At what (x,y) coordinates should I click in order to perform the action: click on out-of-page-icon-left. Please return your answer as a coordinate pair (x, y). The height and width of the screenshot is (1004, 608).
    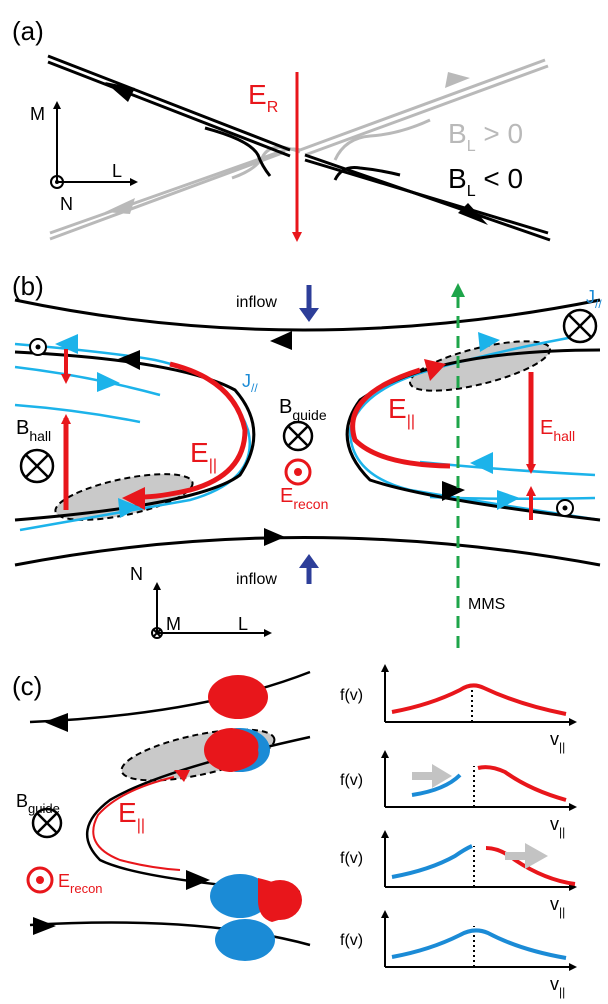
    Looking at the image, I should click on (38, 347).